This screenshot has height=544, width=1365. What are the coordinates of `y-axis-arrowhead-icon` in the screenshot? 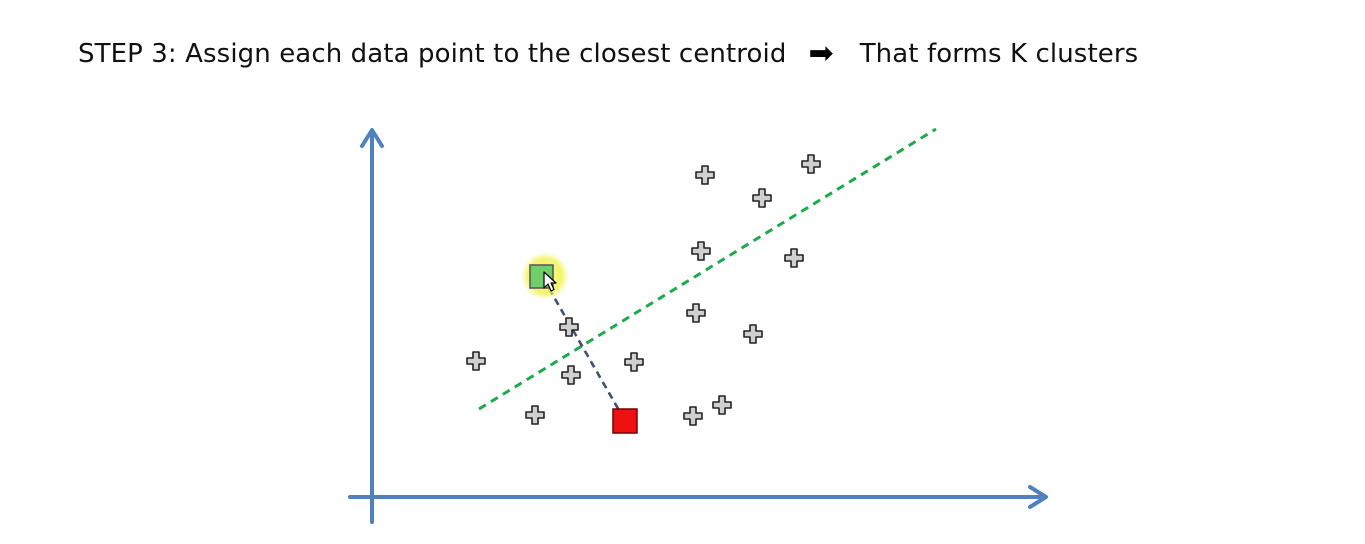 It's located at (372, 138).